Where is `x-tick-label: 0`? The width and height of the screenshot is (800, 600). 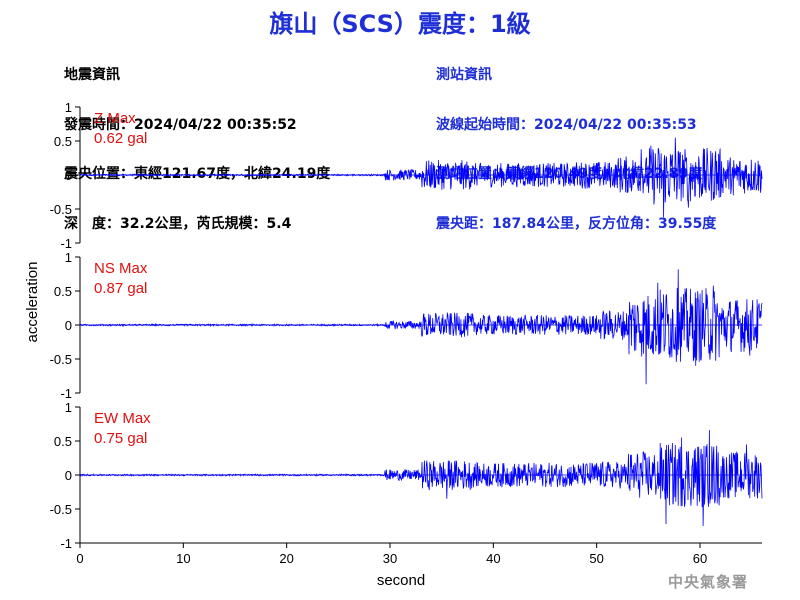
x-tick-label: 0 is located at coordinates (79, 558).